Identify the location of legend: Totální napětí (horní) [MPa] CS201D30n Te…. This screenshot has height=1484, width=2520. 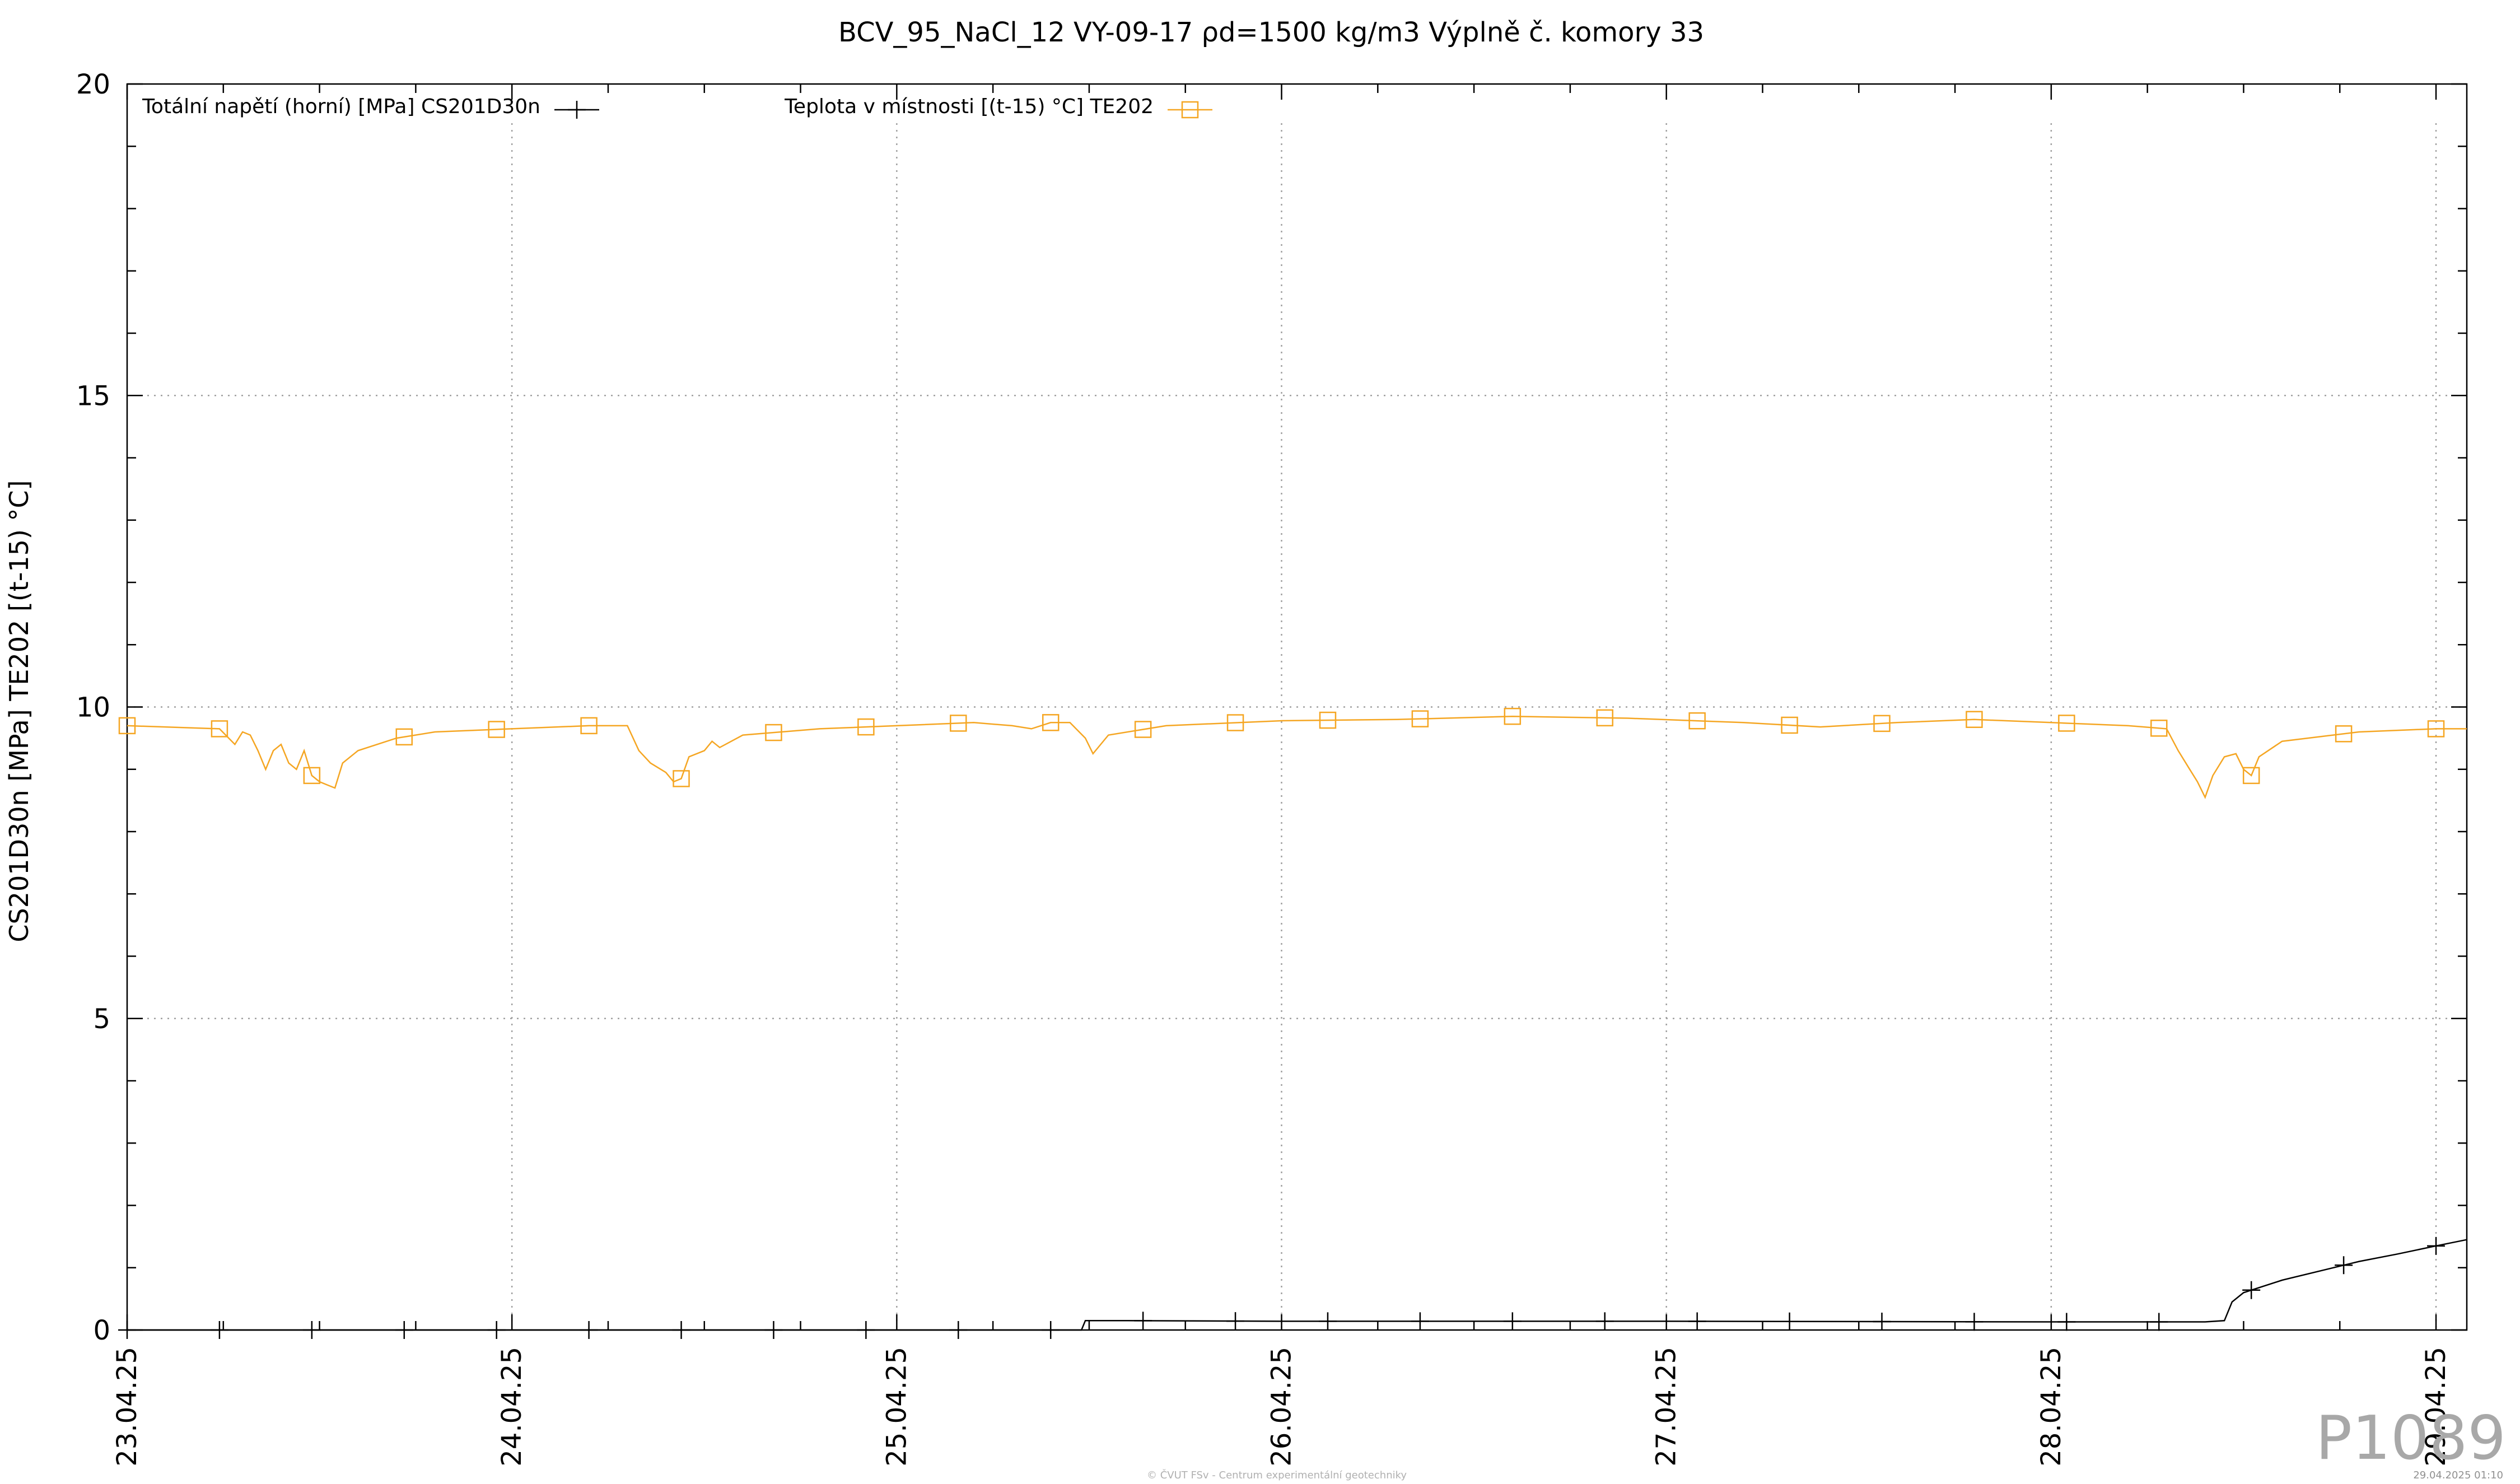
(677, 107).